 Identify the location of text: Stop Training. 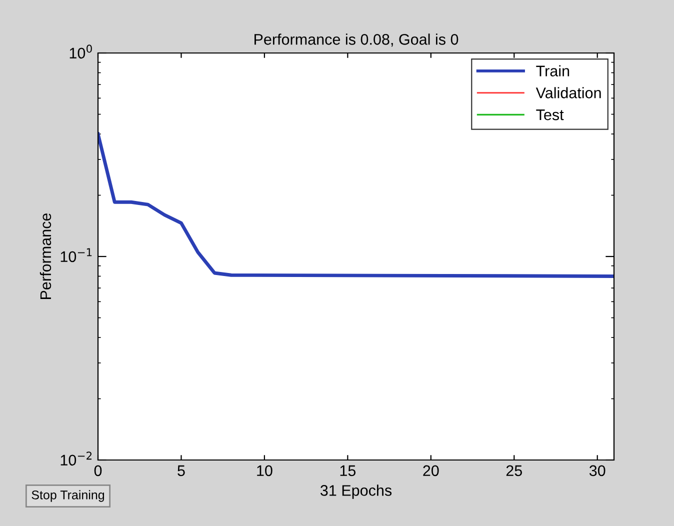
(68, 496).